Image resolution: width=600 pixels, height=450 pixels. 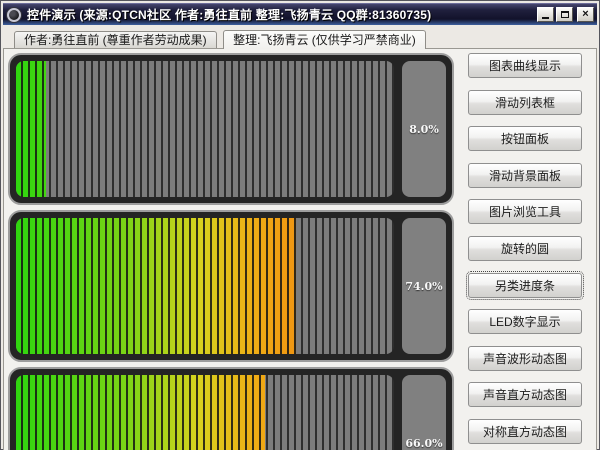 I want to click on percent-label: 74.0%, so click(x=424, y=286).